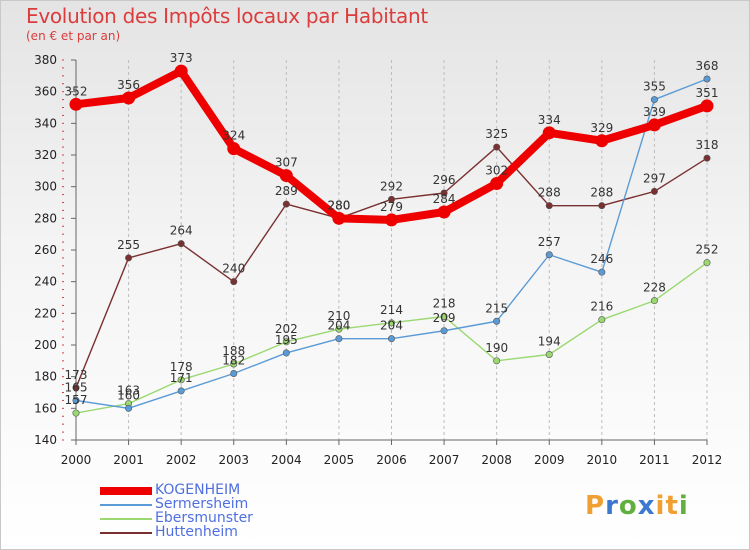 The height and width of the screenshot is (550, 750). I want to click on y-tick-label: 320, so click(45, 155).